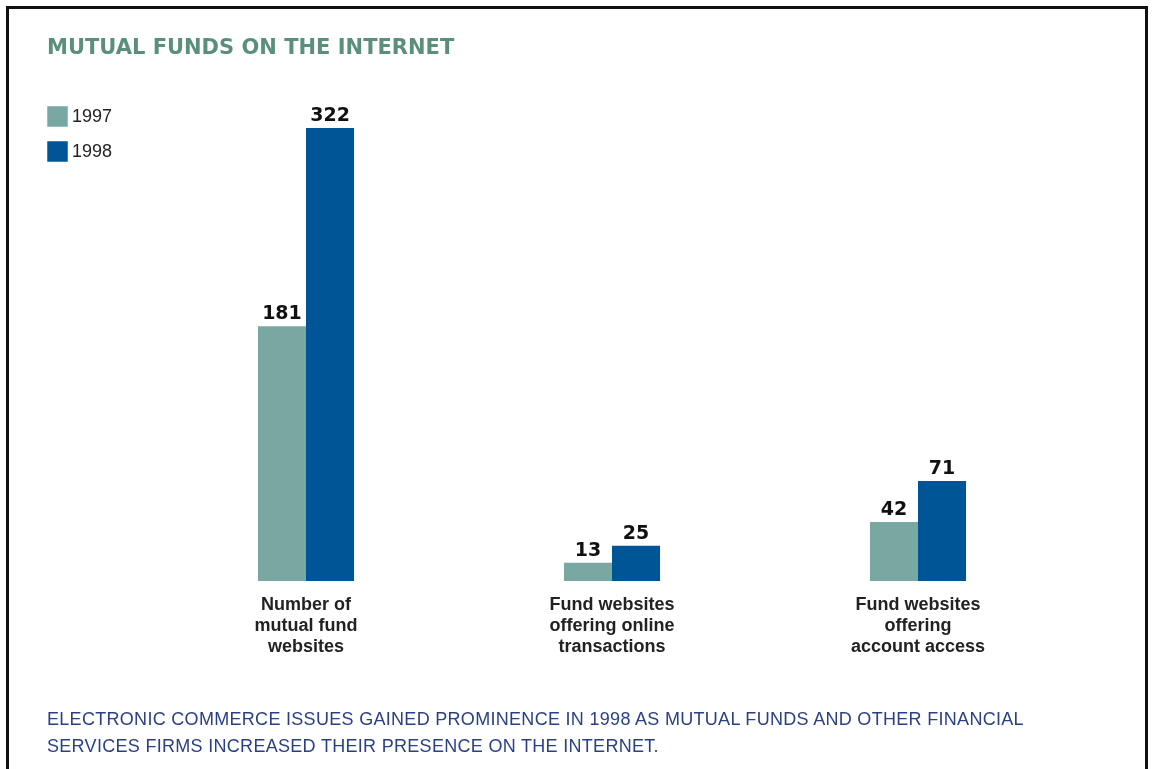 This screenshot has height=769, width=1152. I want to click on data-label: 25, so click(636, 531).